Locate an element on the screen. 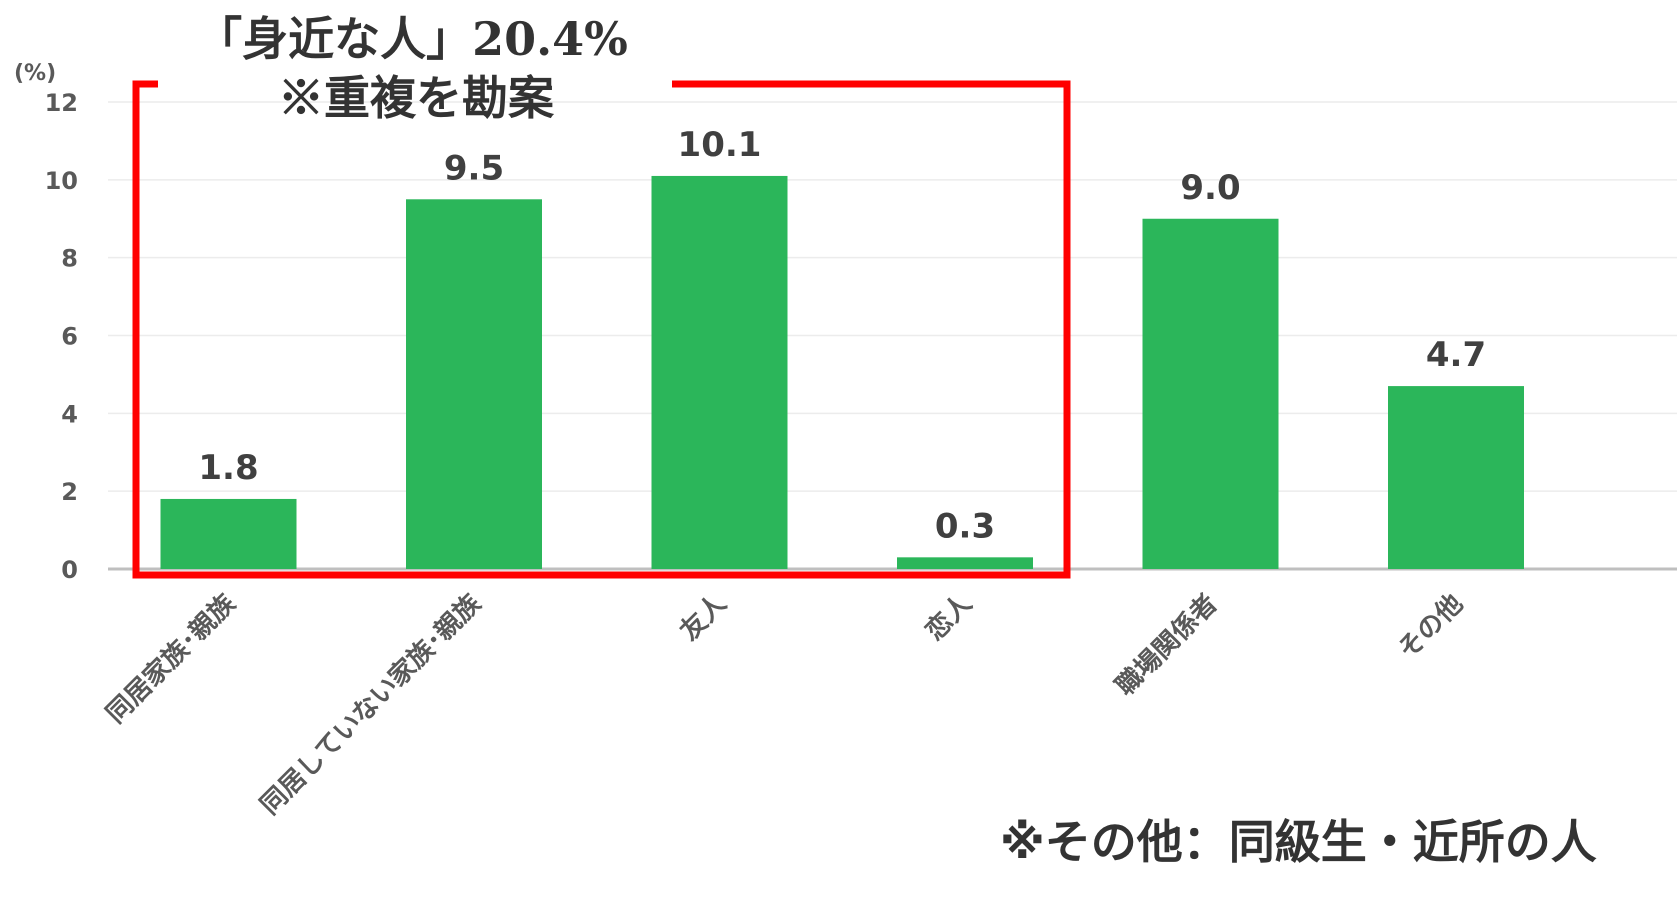 The image size is (1677, 902). y-tick-label: 2 is located at coordinates (69, 492).